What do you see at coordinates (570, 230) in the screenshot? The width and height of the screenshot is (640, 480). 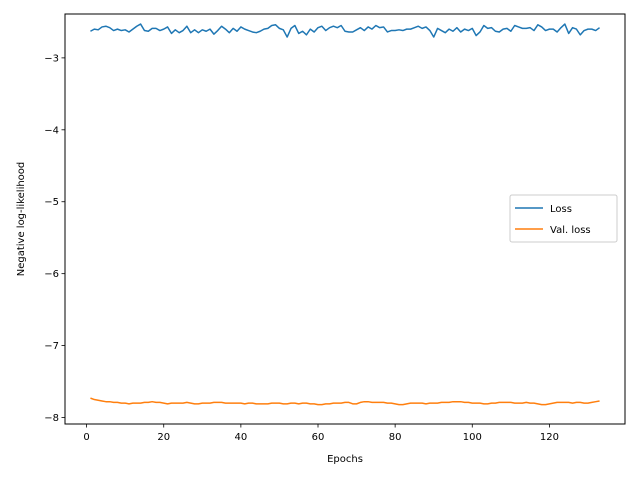 I see `legend-label: Val. loss` at bounding box center [570, 230].